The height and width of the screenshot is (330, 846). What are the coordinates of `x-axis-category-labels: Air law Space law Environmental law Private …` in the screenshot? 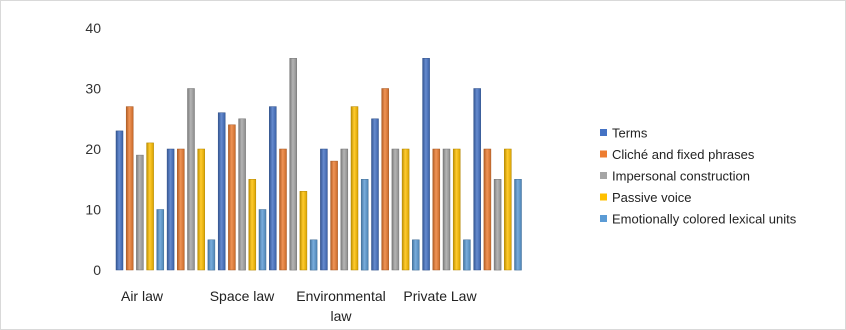 It's located at (299, 306).